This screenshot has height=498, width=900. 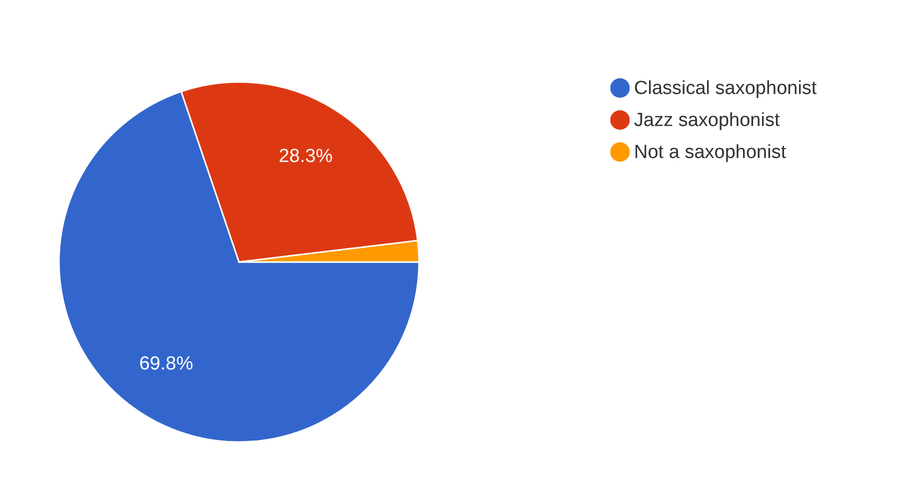 I want to click on legend-label: Classical saxophonist, so click(x=726, y=88).